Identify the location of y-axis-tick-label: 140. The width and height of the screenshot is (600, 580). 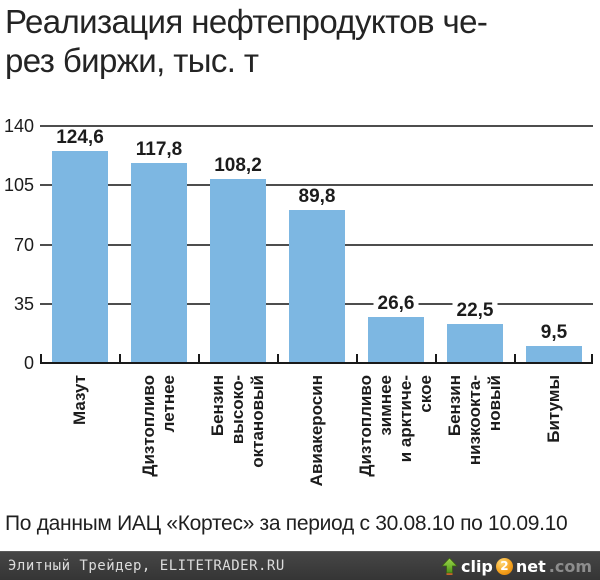
(18, 126).